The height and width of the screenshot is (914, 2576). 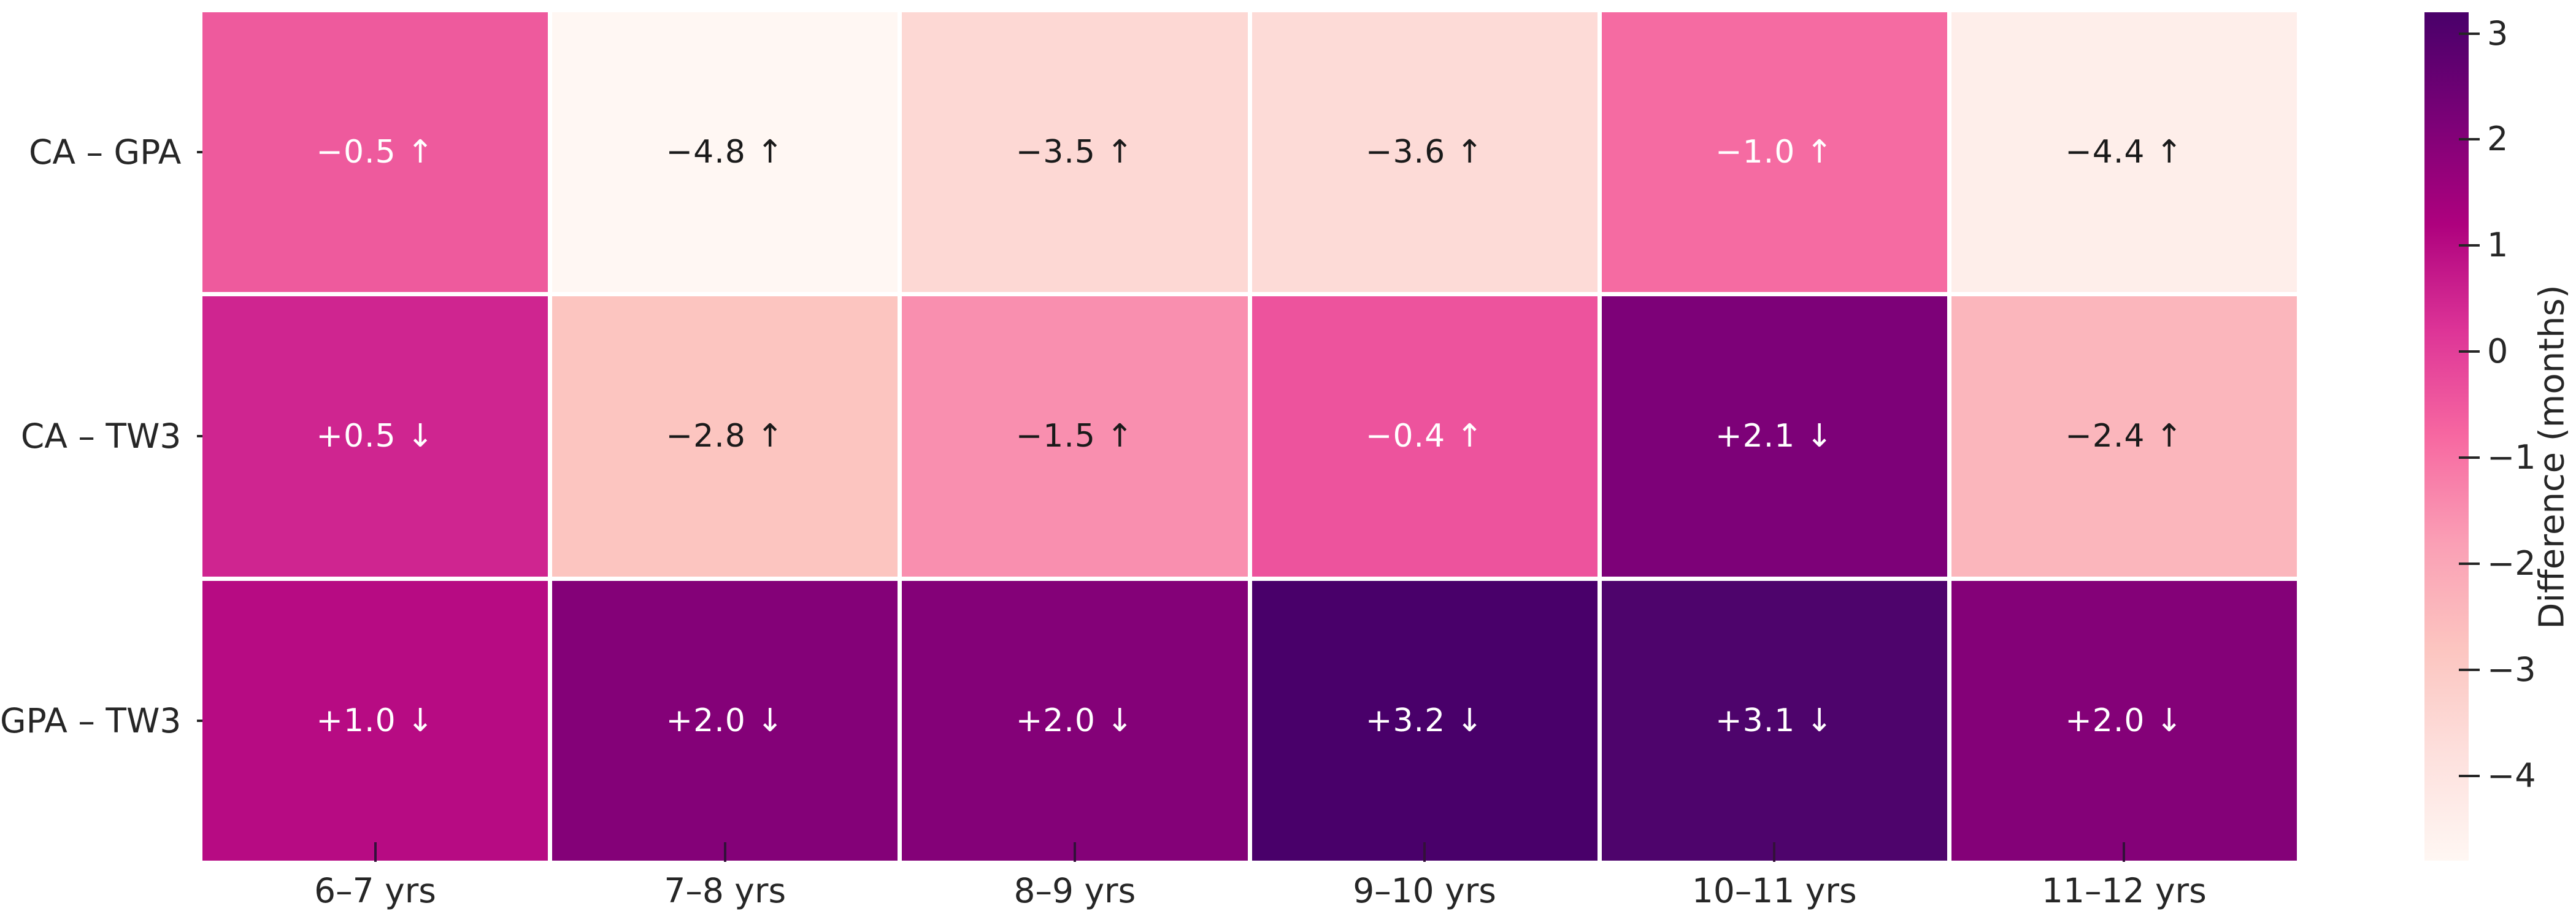 I want to click on heatmap-cell: −3.5 ↑, so click(x=1075, y=152).